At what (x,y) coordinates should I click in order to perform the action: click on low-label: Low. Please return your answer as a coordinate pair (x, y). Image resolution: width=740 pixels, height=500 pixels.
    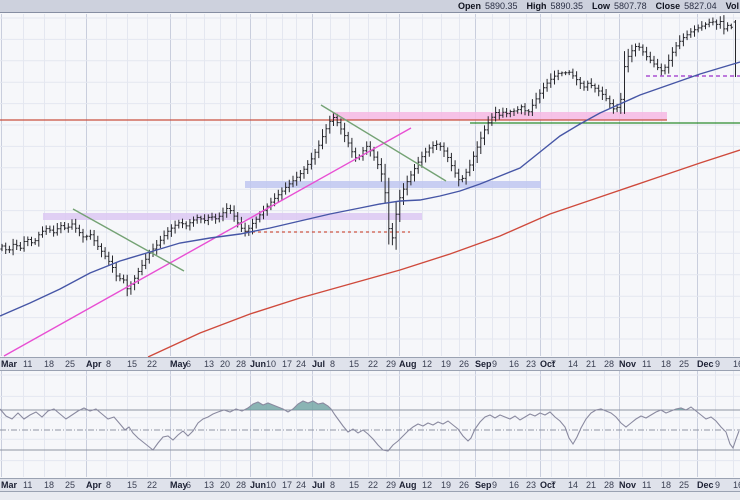
    Looking at the image, I should click on (601, 5).